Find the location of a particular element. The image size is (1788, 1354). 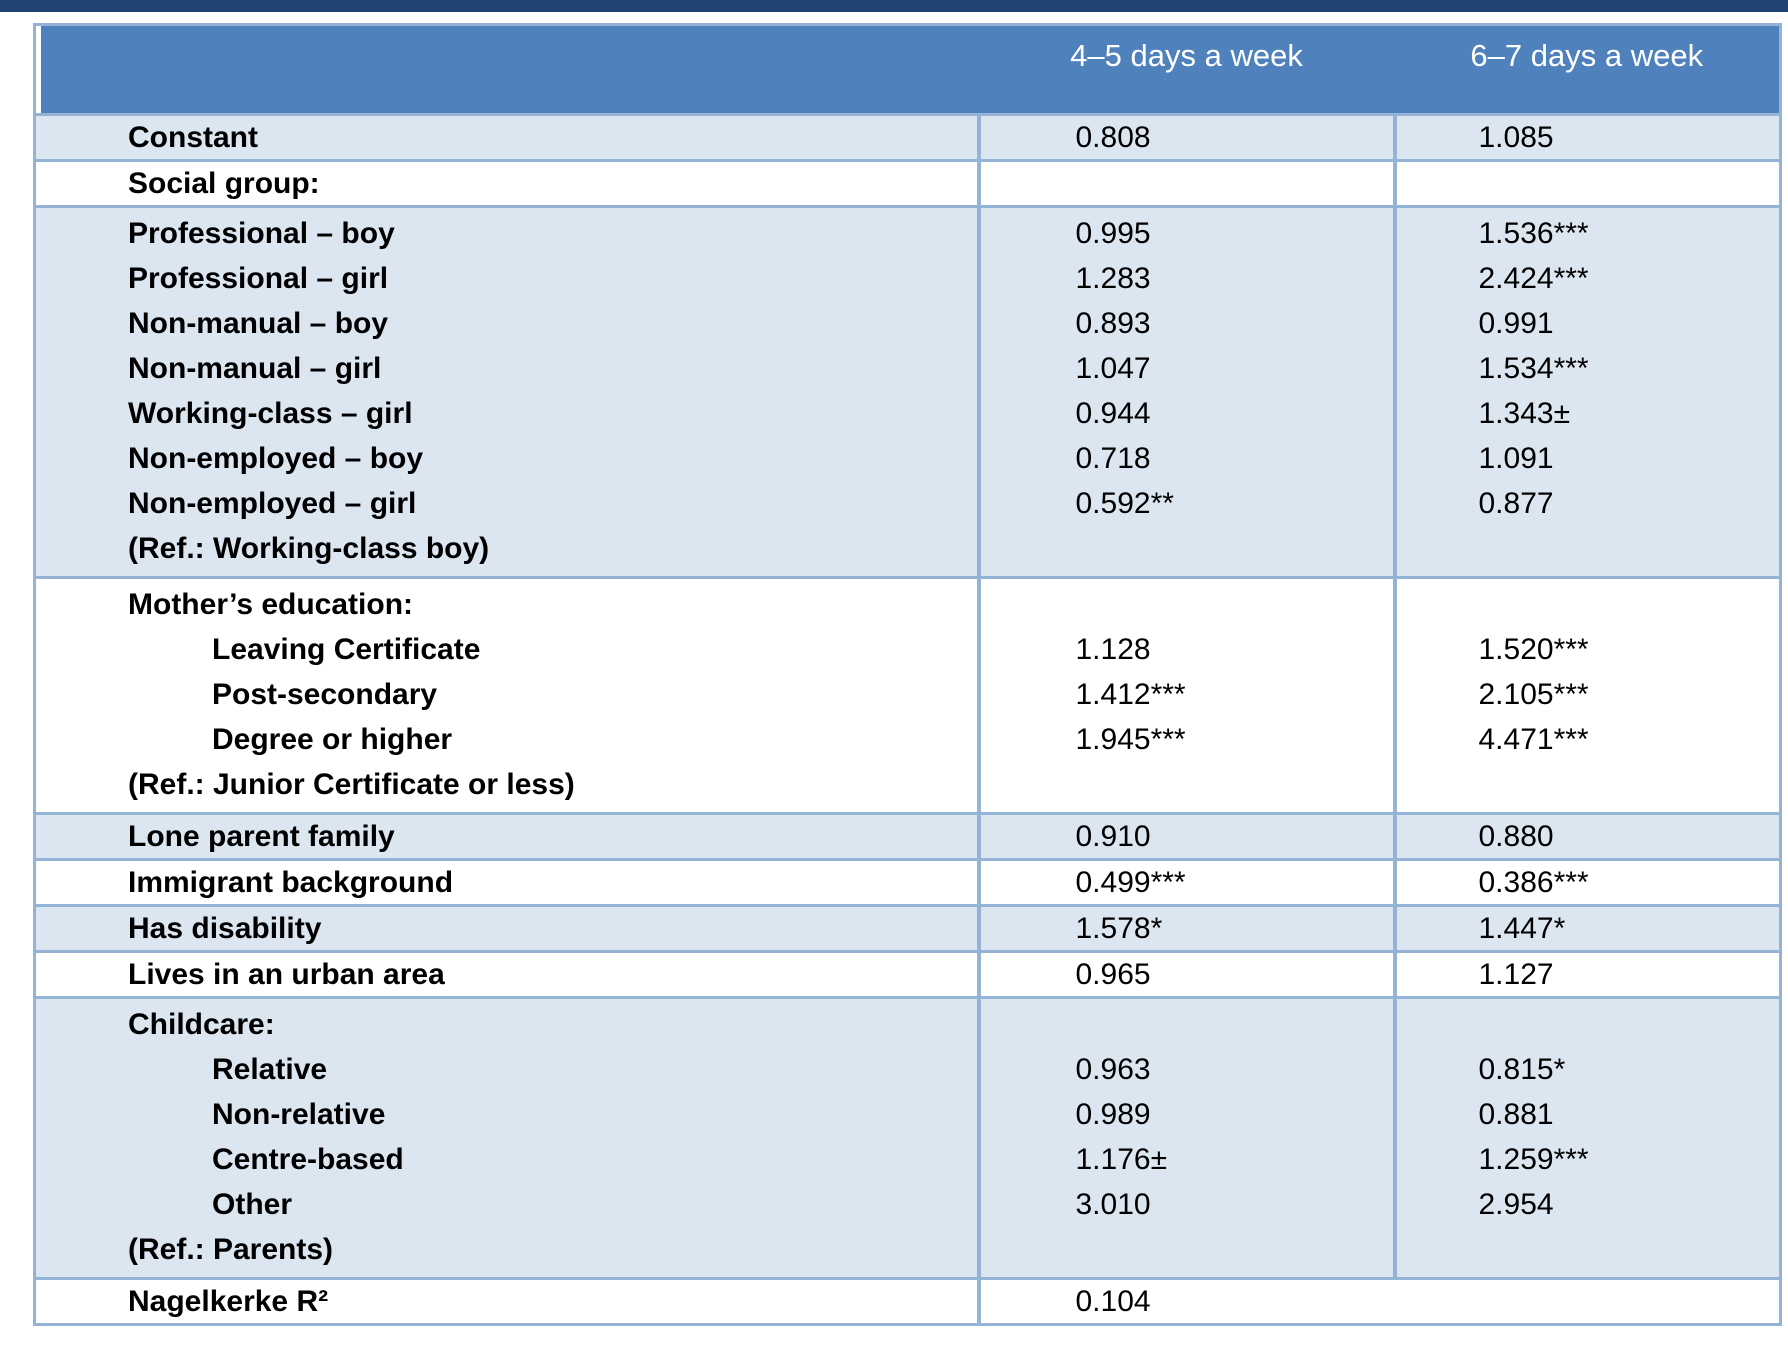

value-4-5-days: 1.283 is located at coordinates (1113, 278).